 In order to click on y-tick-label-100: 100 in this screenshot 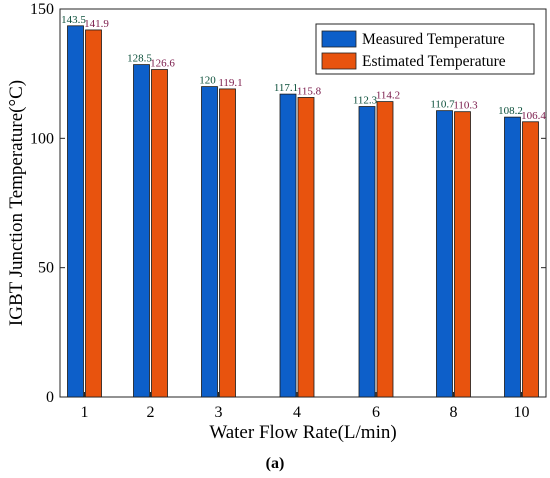, I will do `click(42, 138)`.